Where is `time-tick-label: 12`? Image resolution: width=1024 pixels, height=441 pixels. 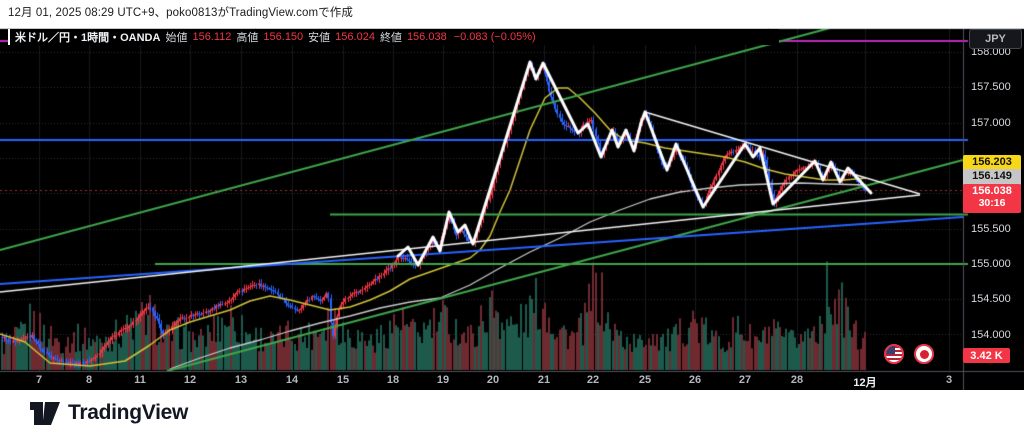
time-tick-label: 12 is located at coordinates (190, 380).